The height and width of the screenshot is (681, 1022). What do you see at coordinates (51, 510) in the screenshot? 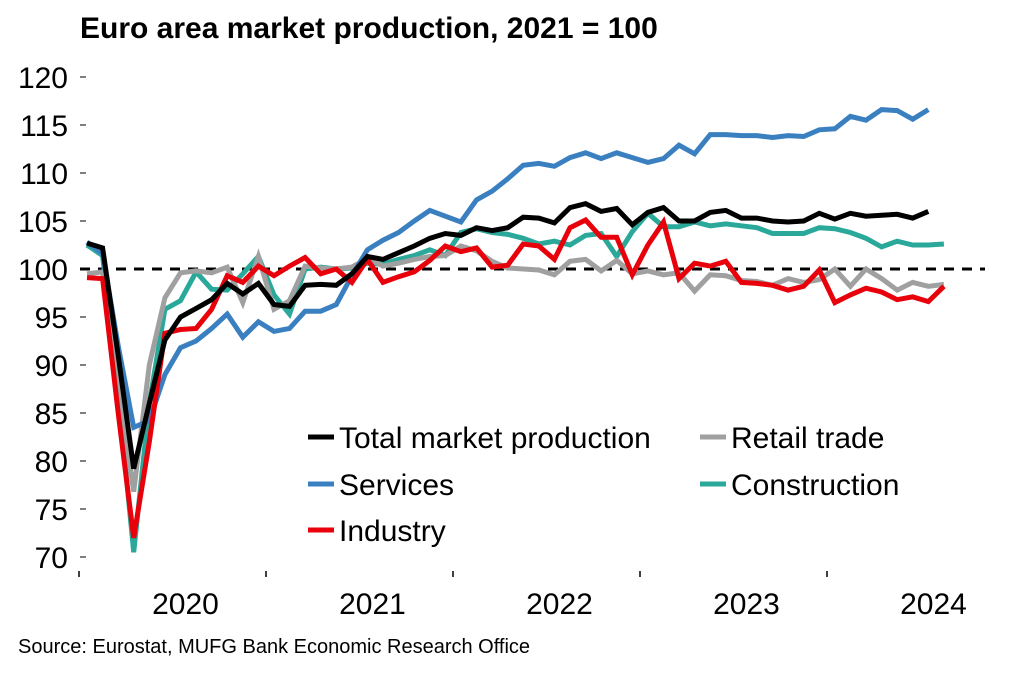
I see `y-tick-label: 75` at bounding box center [51, 510].